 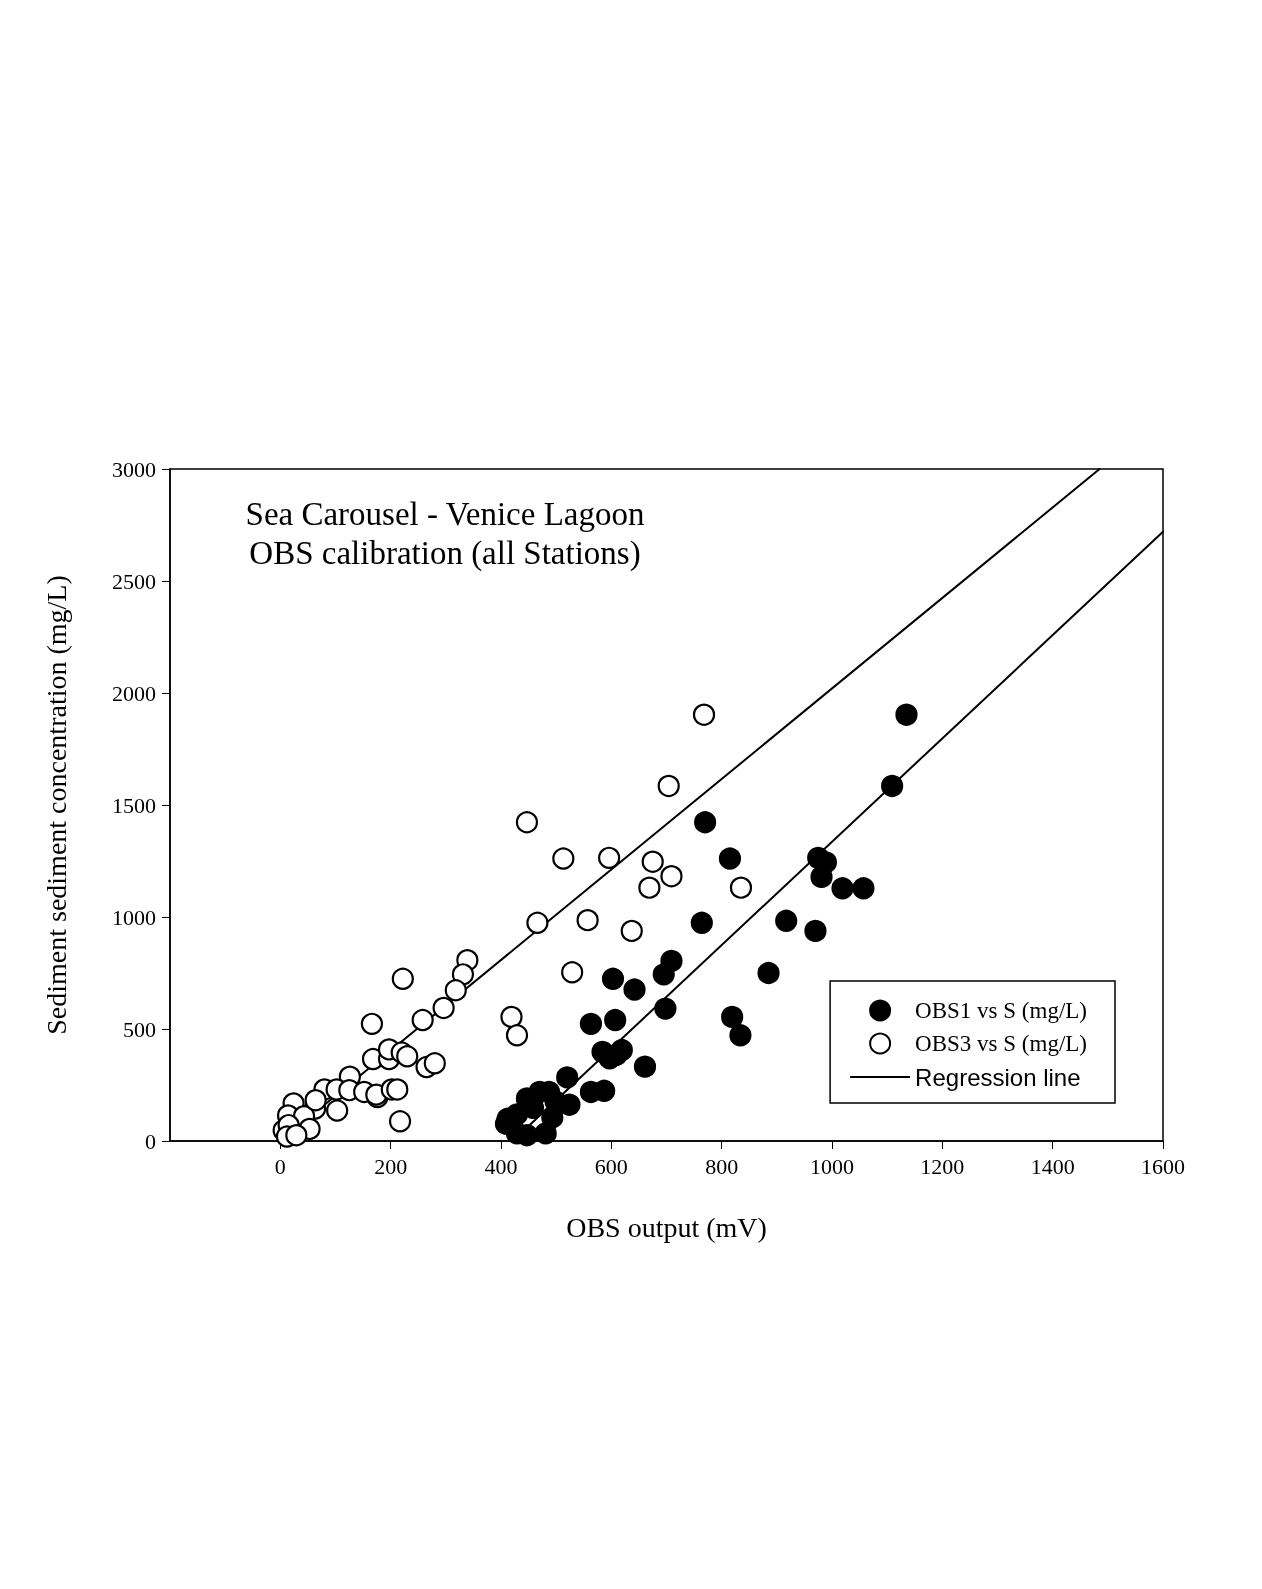 What do you see at coordinates (391, 1166) in the screenshot?
I see `x-tick-label: 200` at bounding box center [391, 1166].